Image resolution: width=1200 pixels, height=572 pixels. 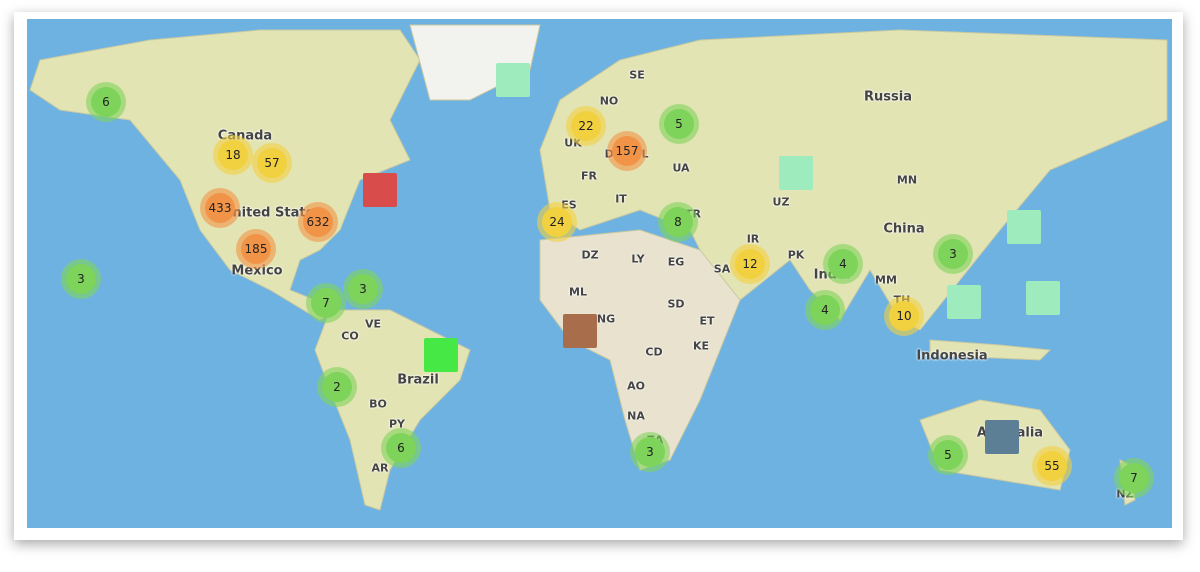 I want to click on cluster-marker: 2, so click(x=337, y=387).